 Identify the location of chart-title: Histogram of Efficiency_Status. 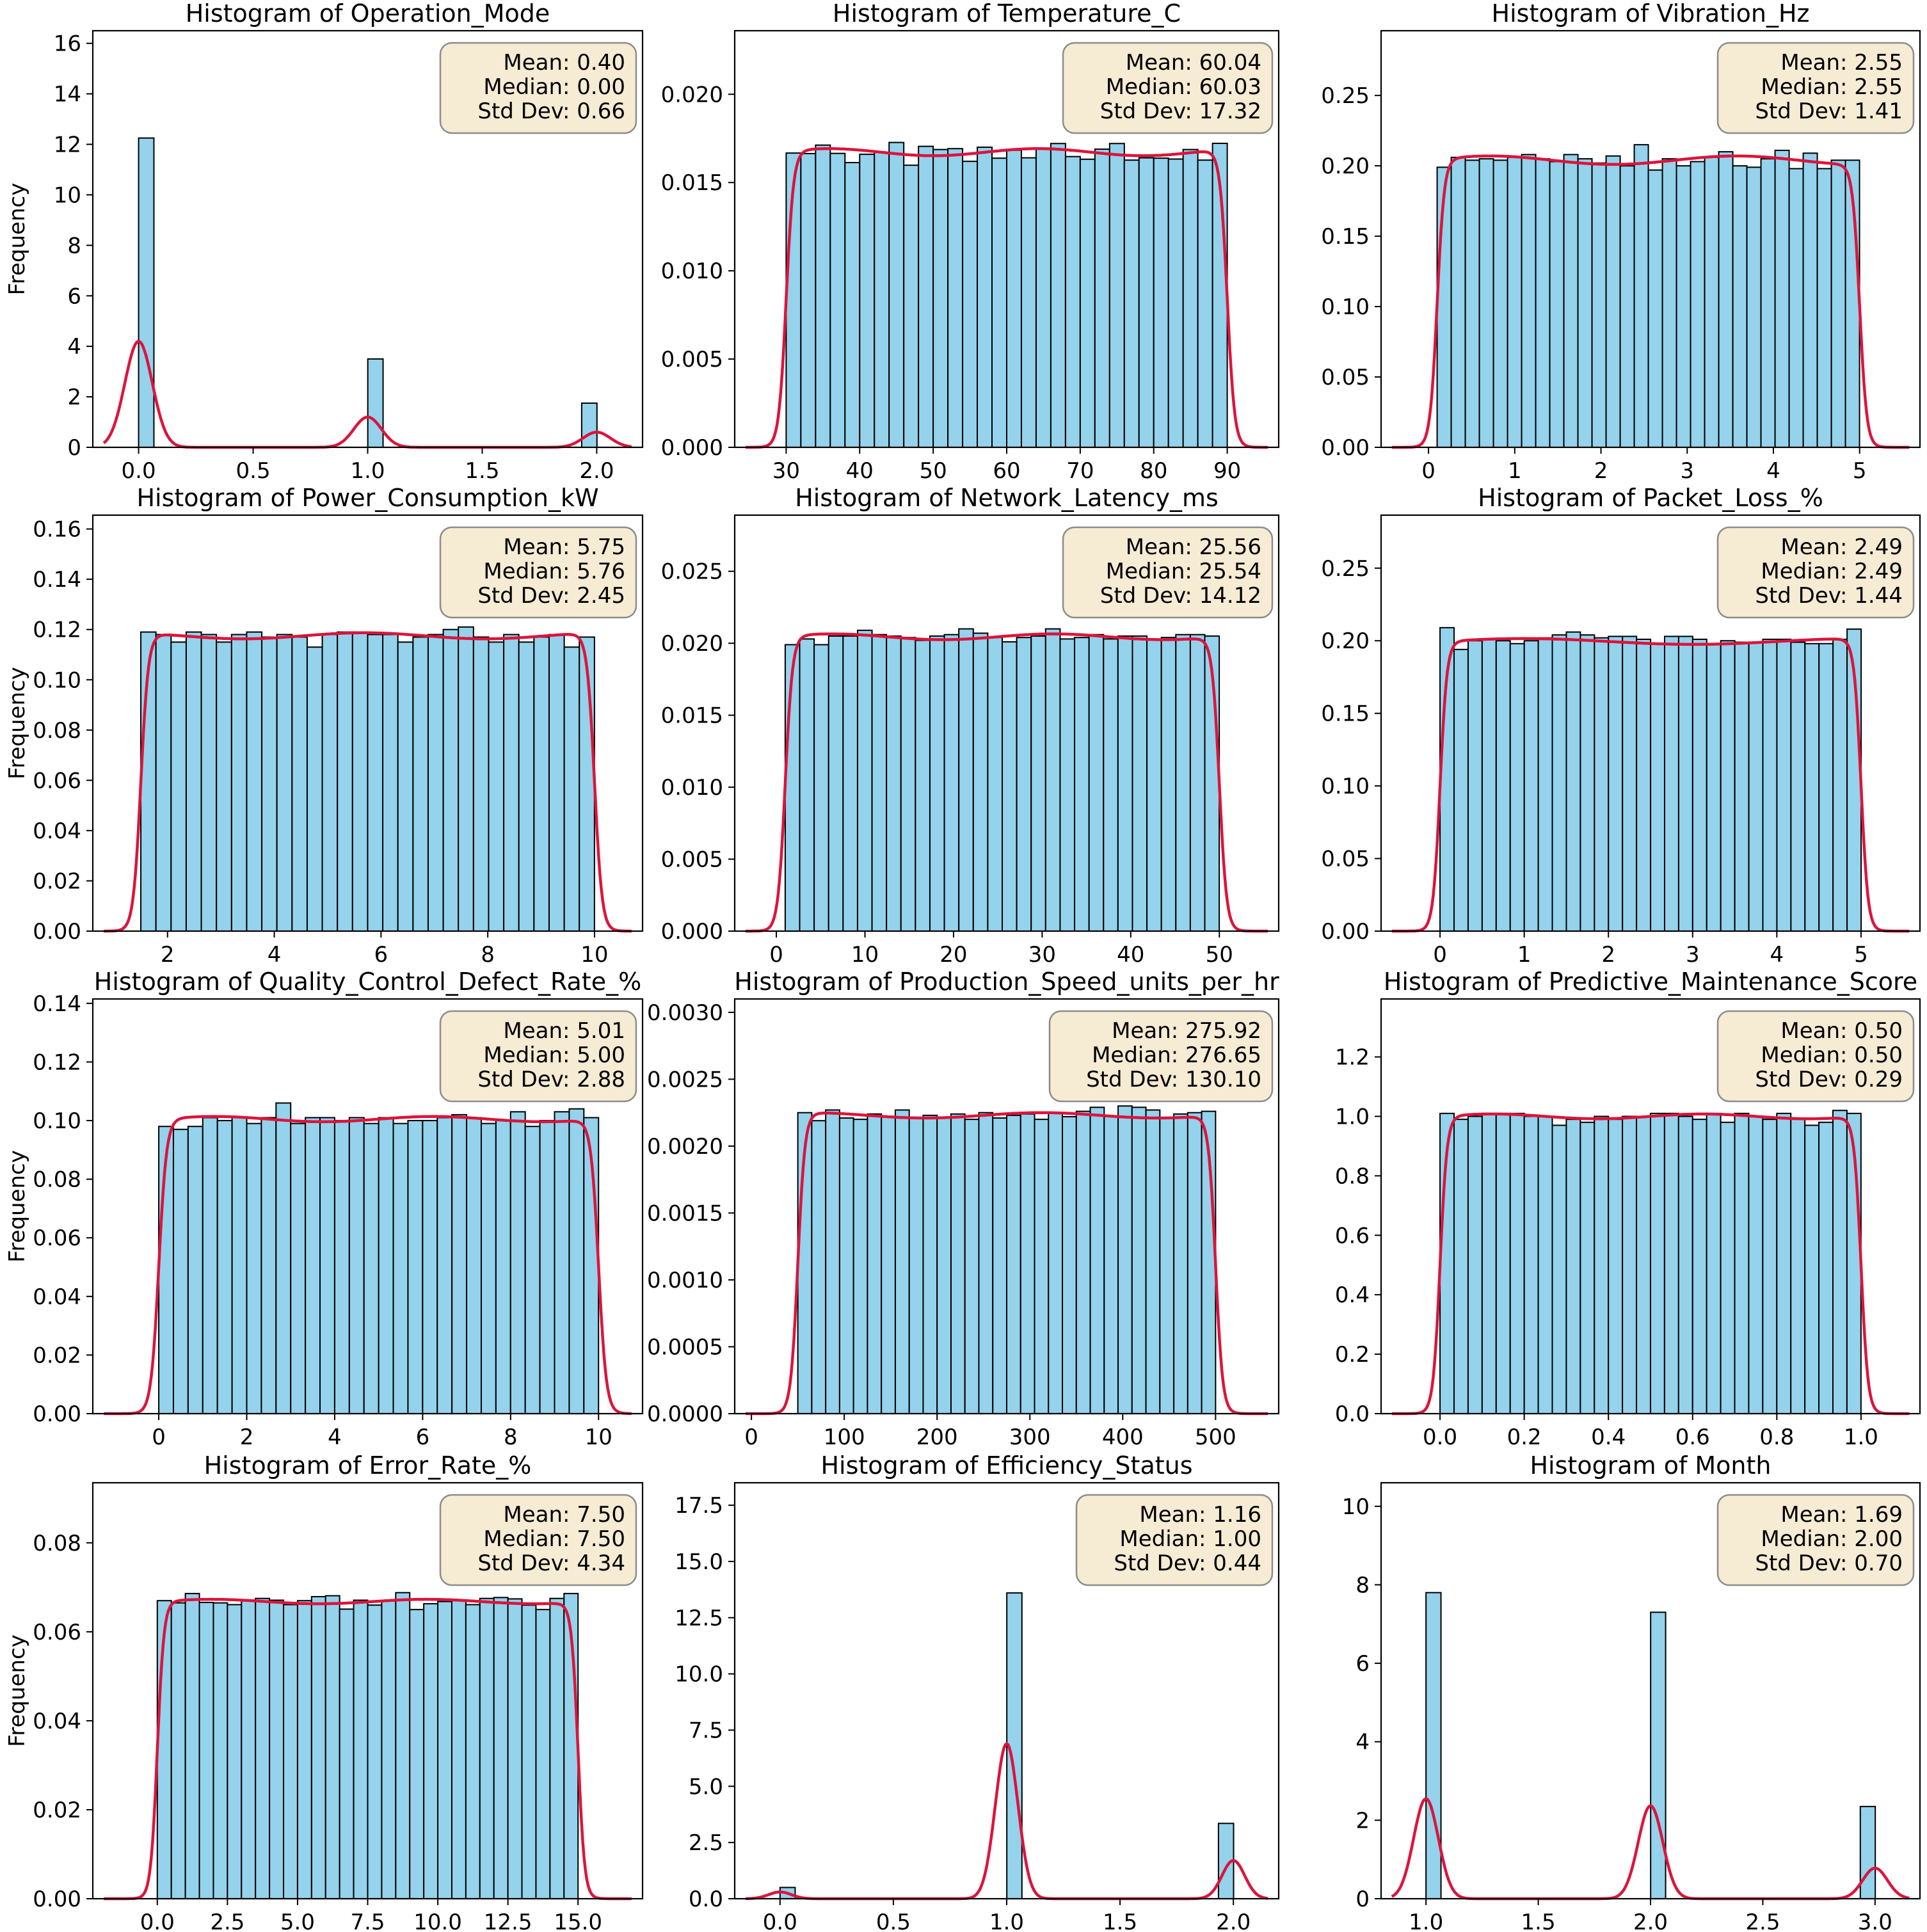
(1006, 1465).